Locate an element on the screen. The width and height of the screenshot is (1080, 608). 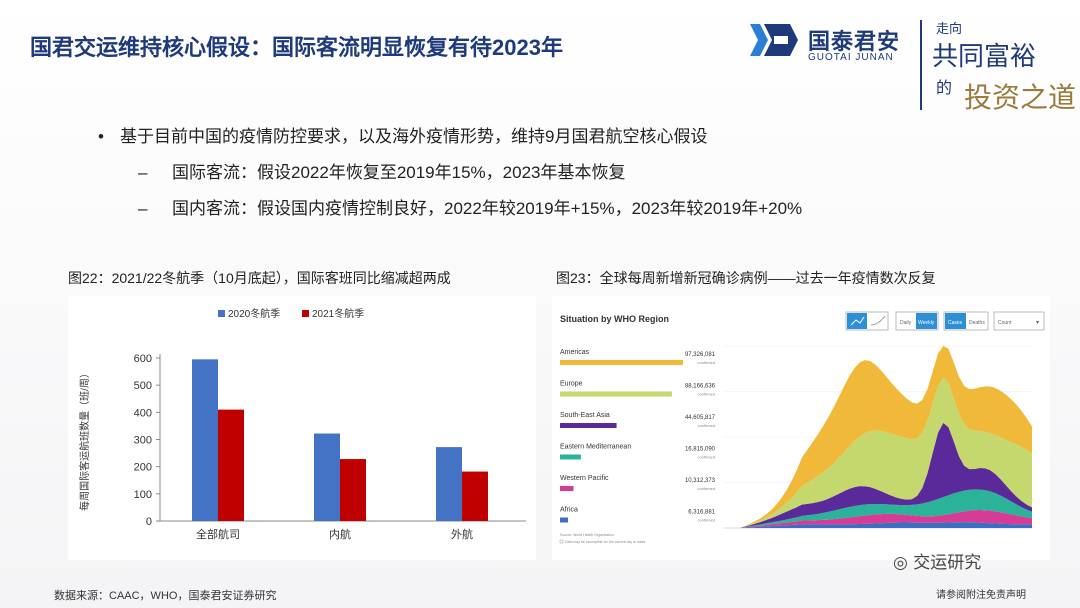
wechat-watermark: ◎ 交运研究 is located at coordinates (937, 563).